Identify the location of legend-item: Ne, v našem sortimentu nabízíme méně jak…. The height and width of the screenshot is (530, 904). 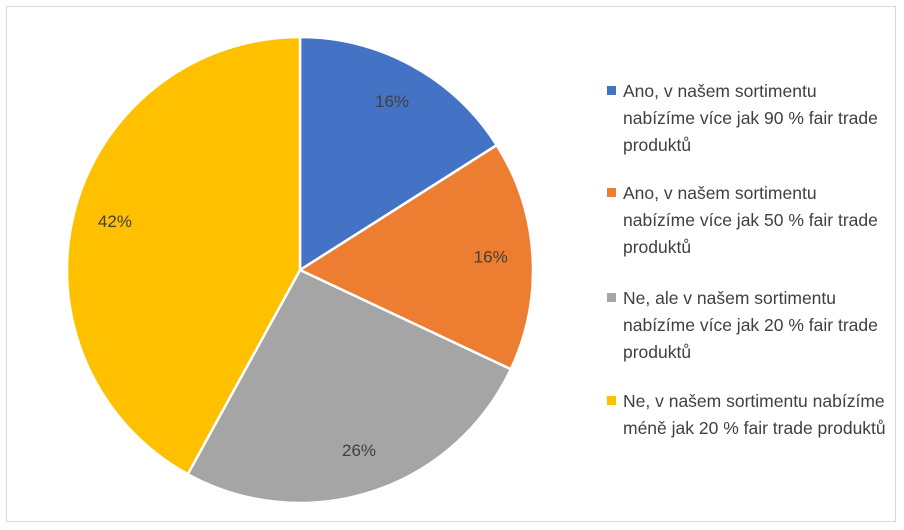
(749, 415).